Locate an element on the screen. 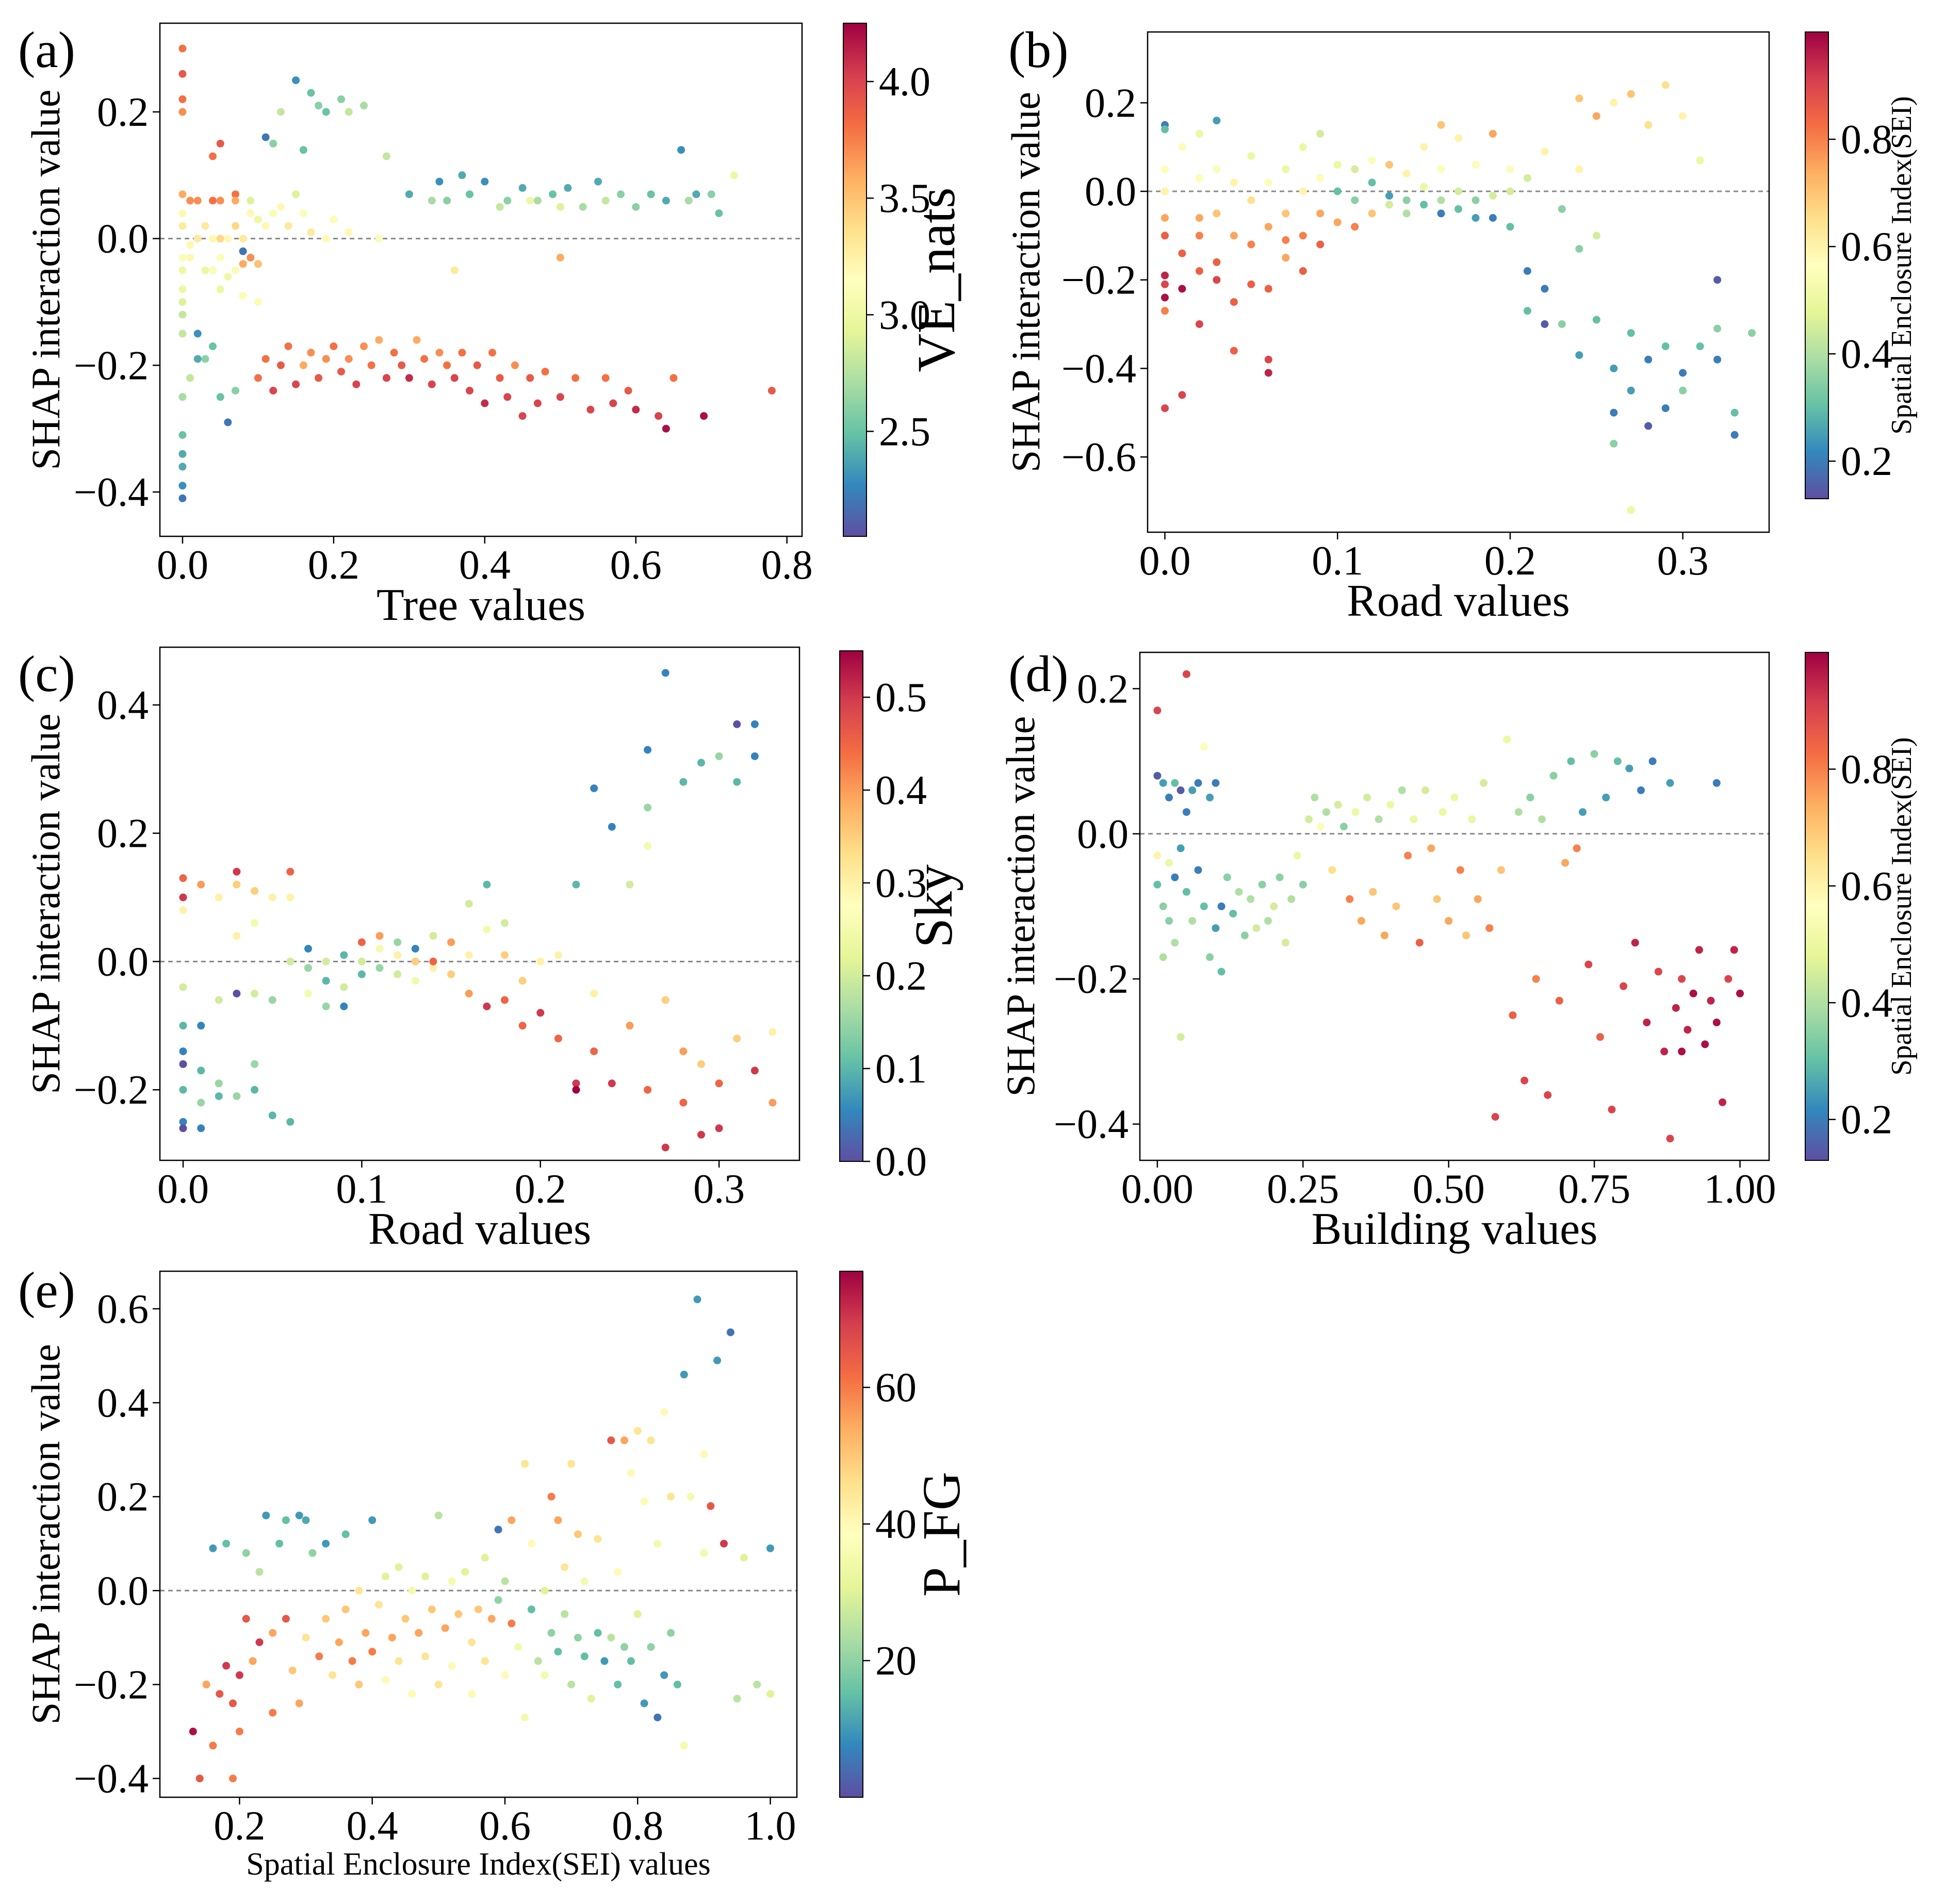 The height and width of the screenshot is (1904, 1945). colorbar-tick-label: 0.8 is located at coordinates (1866, 139).